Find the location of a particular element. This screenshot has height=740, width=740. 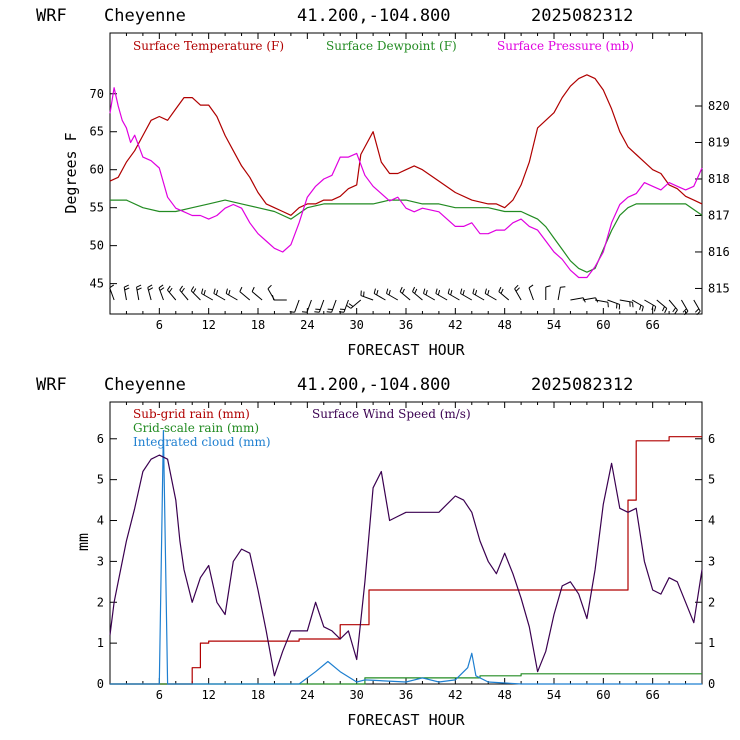

chart2-y-tick-label: 5 is located at coordinates (100, 480).